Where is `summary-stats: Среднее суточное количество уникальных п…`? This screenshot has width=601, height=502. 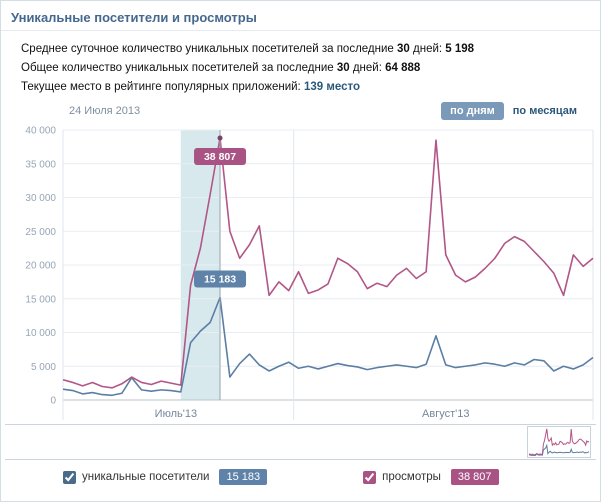
summary-stats: Среднее суточное количество уникальных п… is located at coordinates (300, 62).